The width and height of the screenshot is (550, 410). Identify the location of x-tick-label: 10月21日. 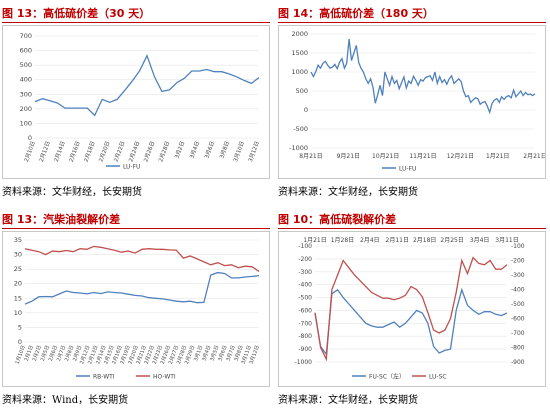
(385, 156).